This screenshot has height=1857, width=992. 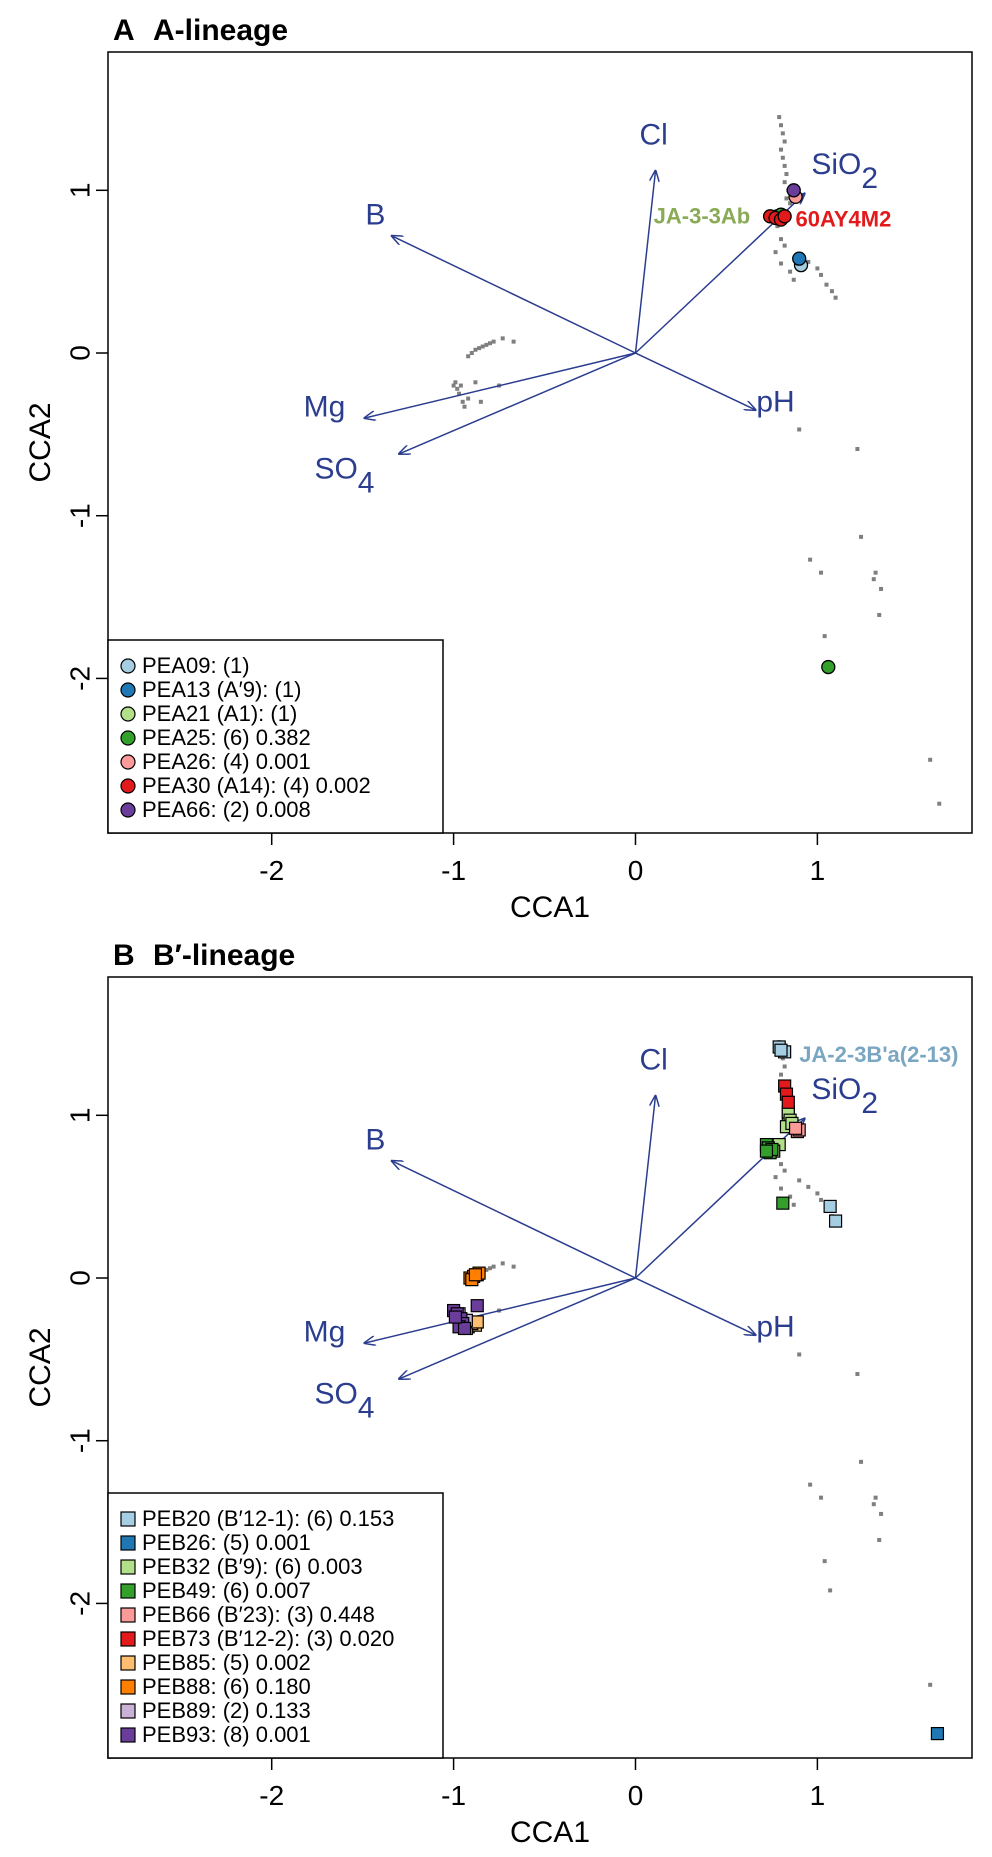 What do you see at coordinates (79, 353) in the screenshot?
I see `y-tick-label: 0` at bounding box center [79, 353].